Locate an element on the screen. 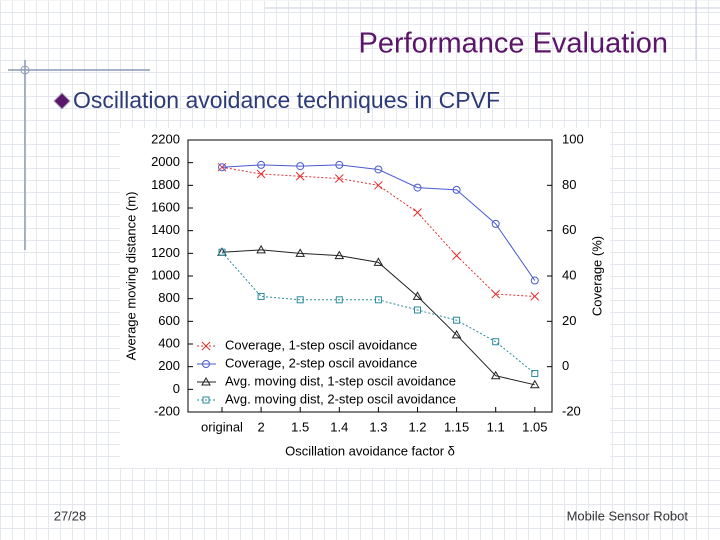 Image resolution: width=720 pixels, height=540 pixels. slide-title: Performance Evaluation is located at coordinates (514, 44).